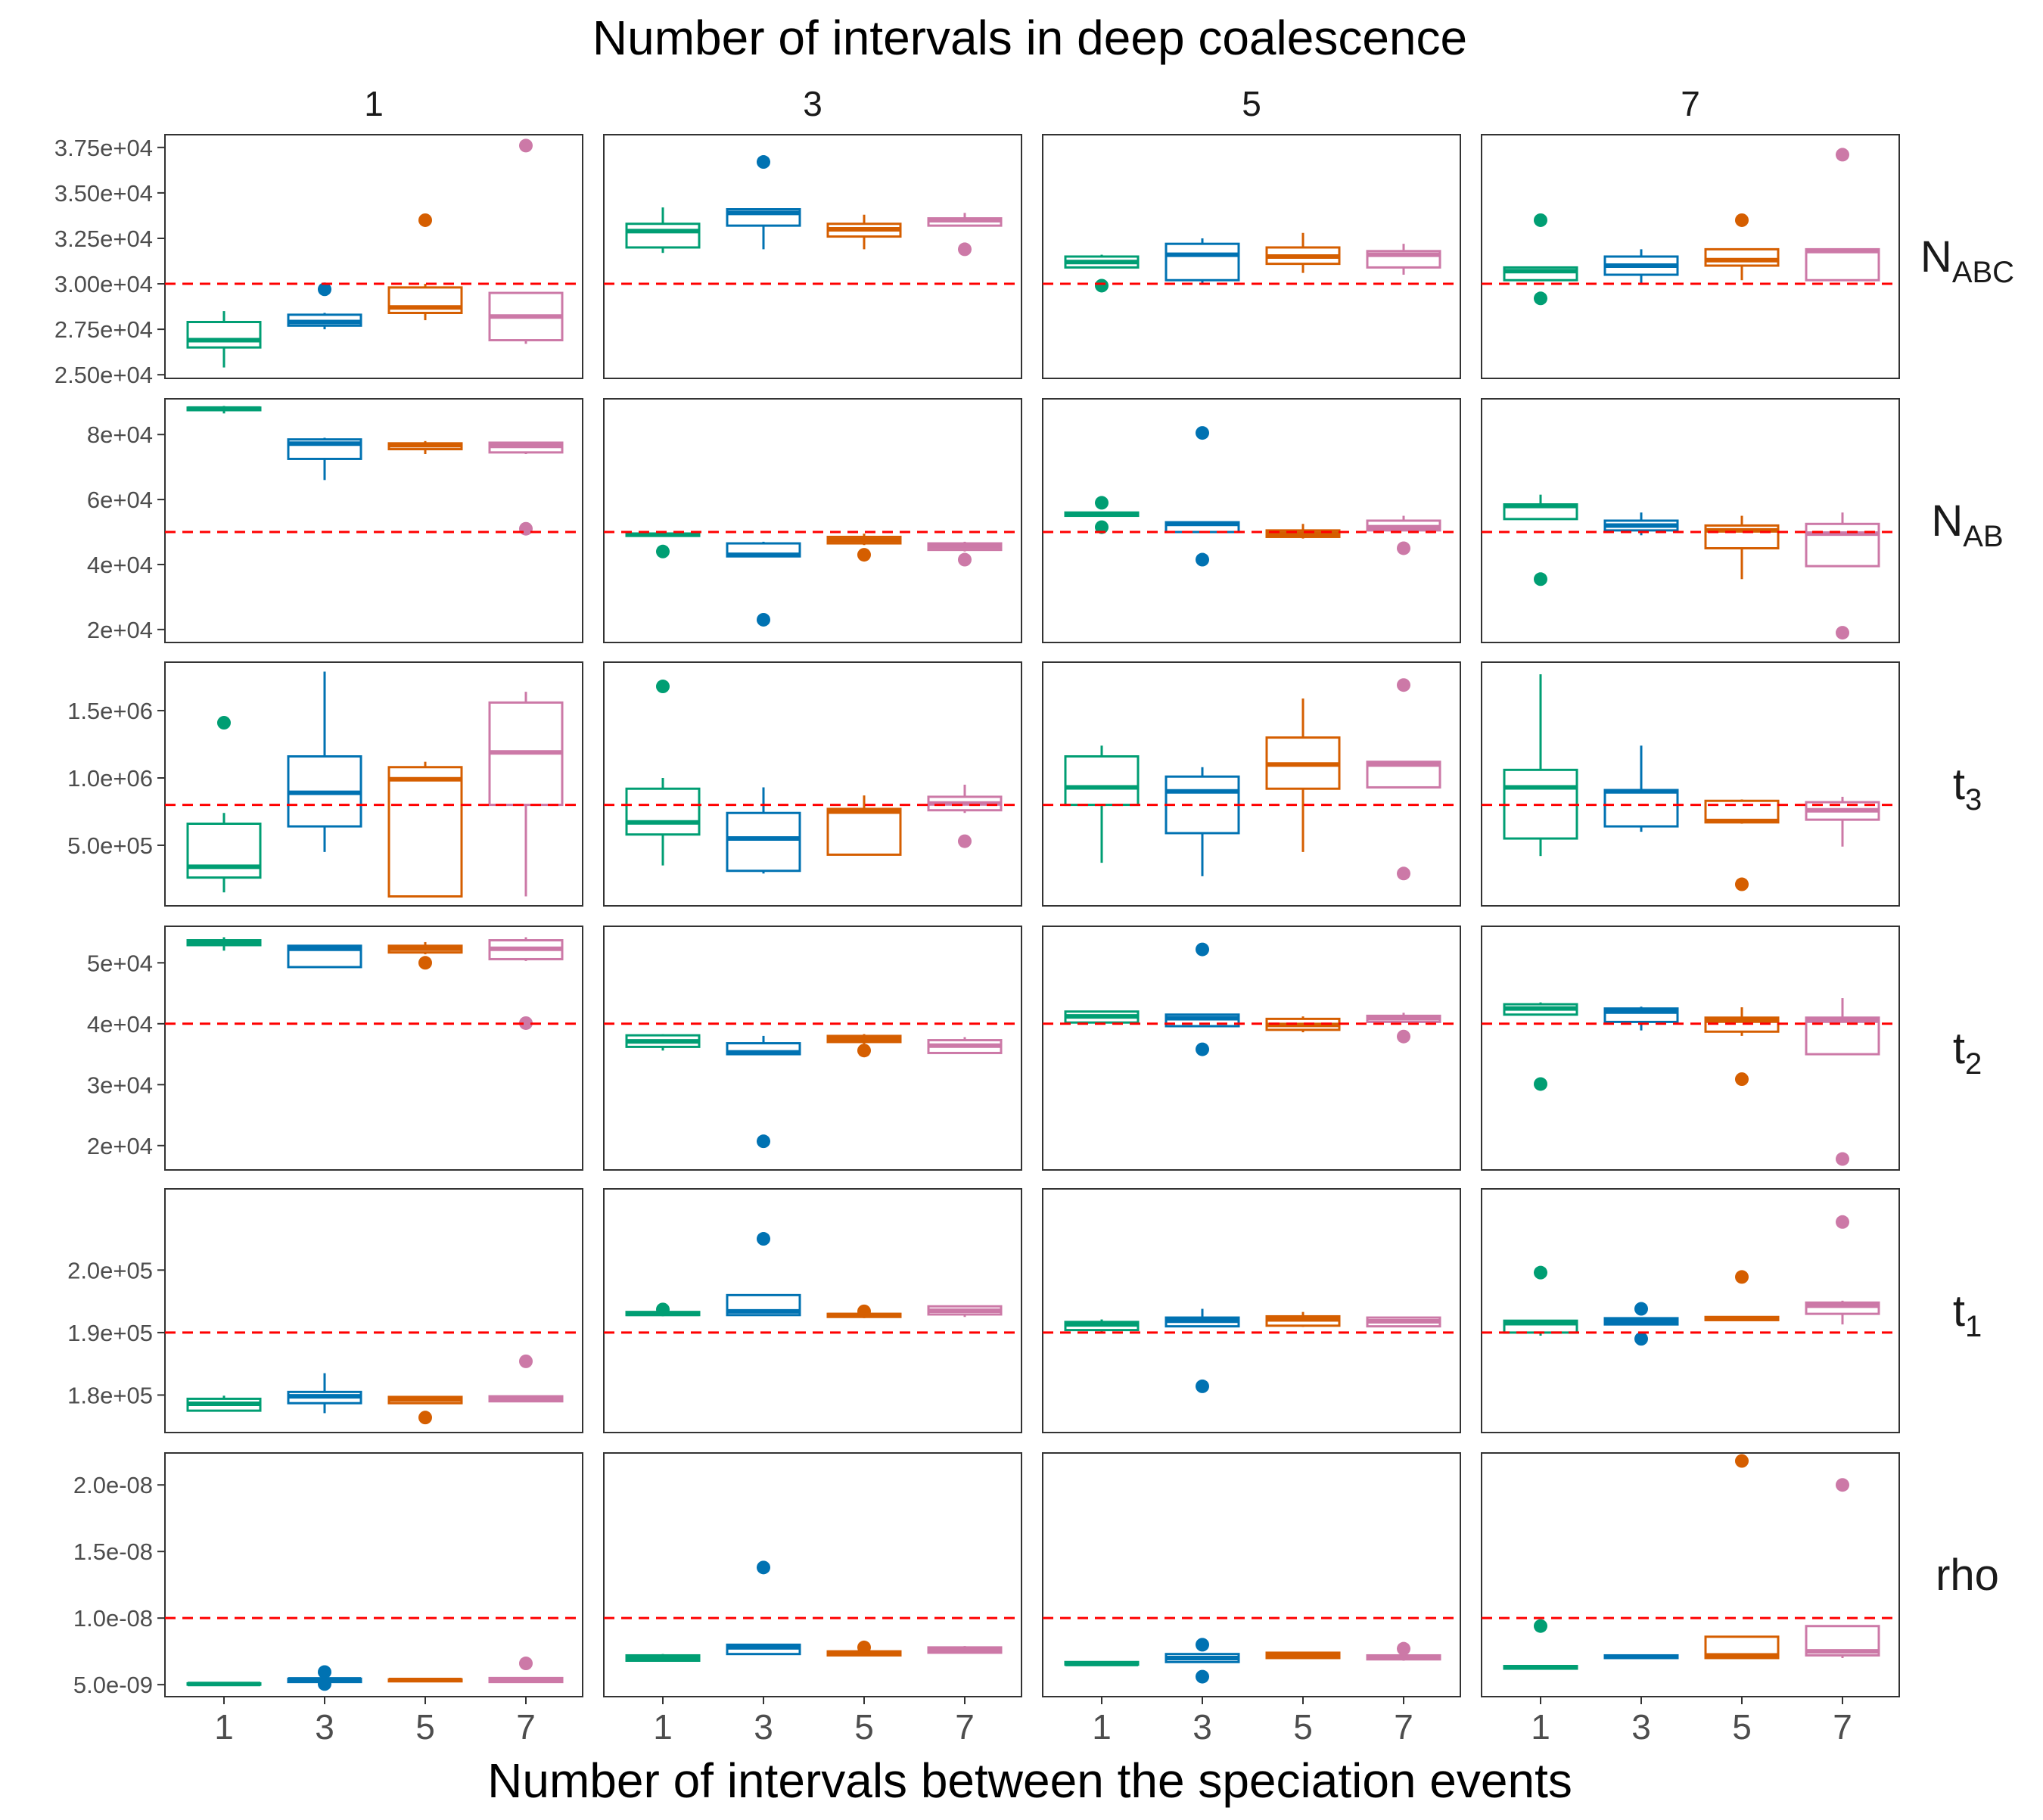 Image resolution: width=2043 pixels, height=1820 pixels. What do you see at coordinates (110, 845) in the screenshot?
I see `y-tick-label: 5.0e+05` at bounding box center [110, 845].